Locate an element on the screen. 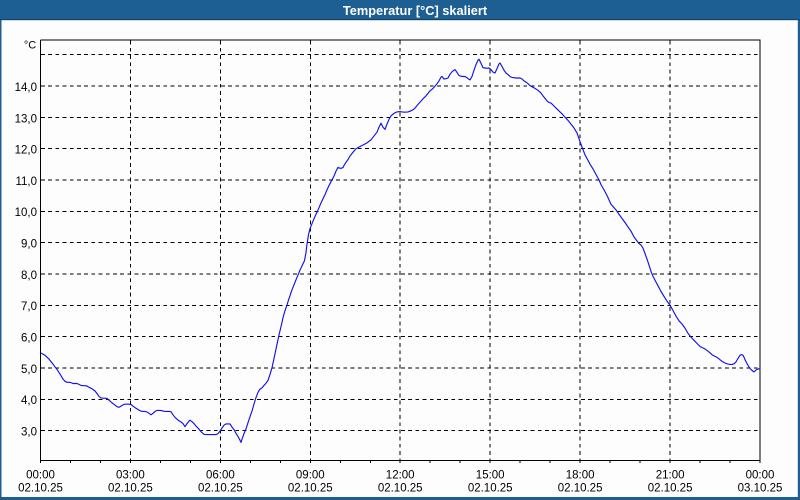 This screenshot has width=800, height=500. svg-text: 21:00 is located at coordinates (670, 476).